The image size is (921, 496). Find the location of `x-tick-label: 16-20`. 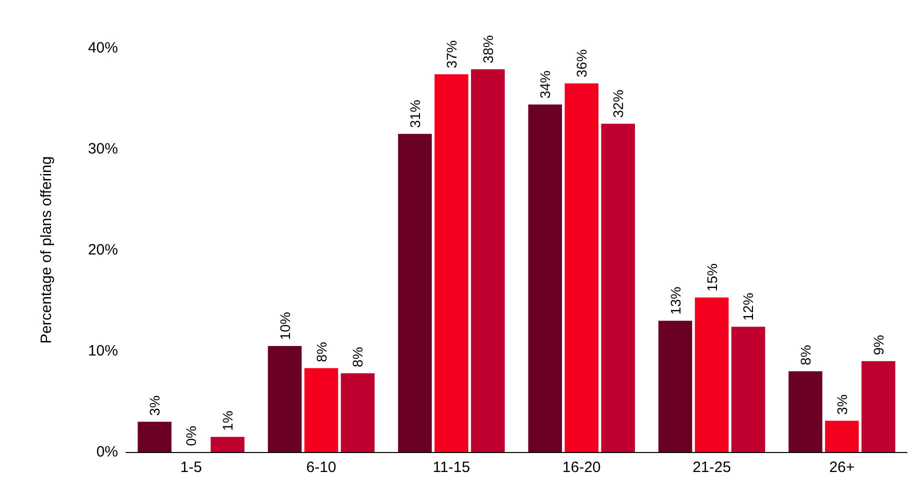

x-tick-label: 16-20 is located at coordinates (581, 467).